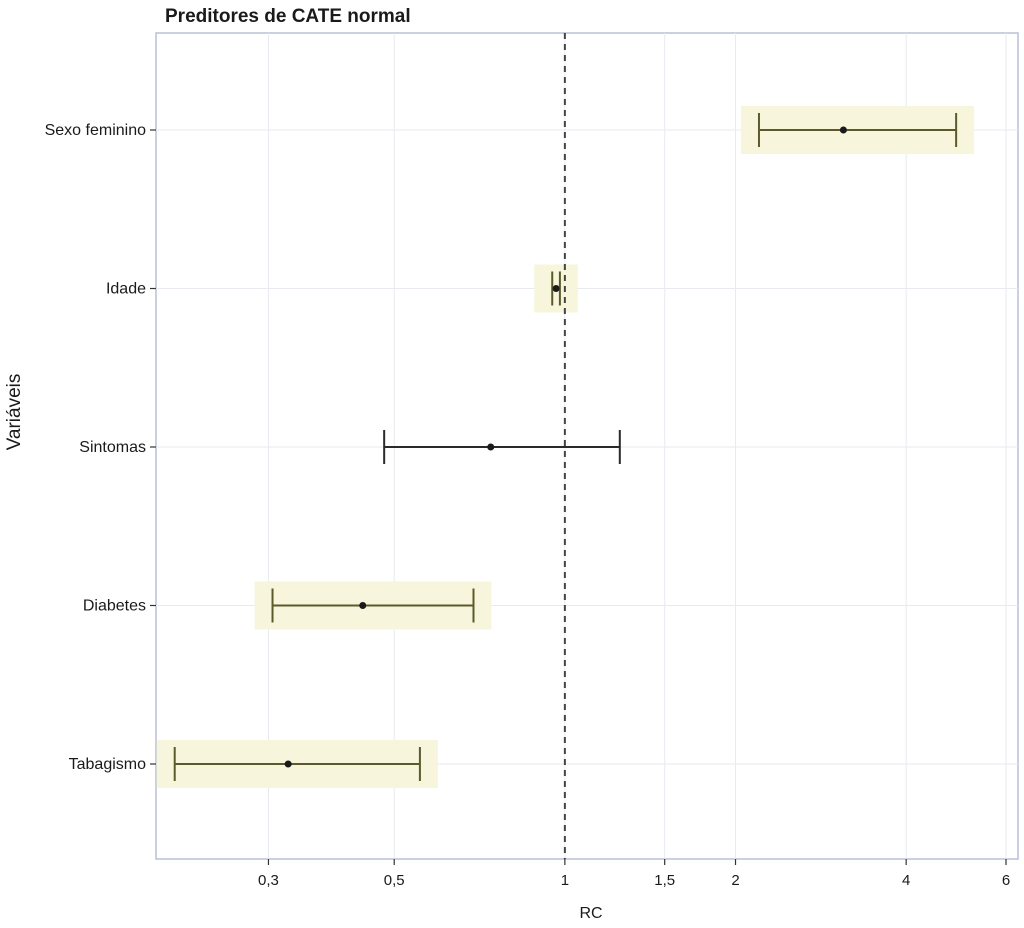 This screenshot has width=1024, height=928. Describe the element at coordinates (906, 880) in the screenshot. I see `x-tick-label: 4` at that location.